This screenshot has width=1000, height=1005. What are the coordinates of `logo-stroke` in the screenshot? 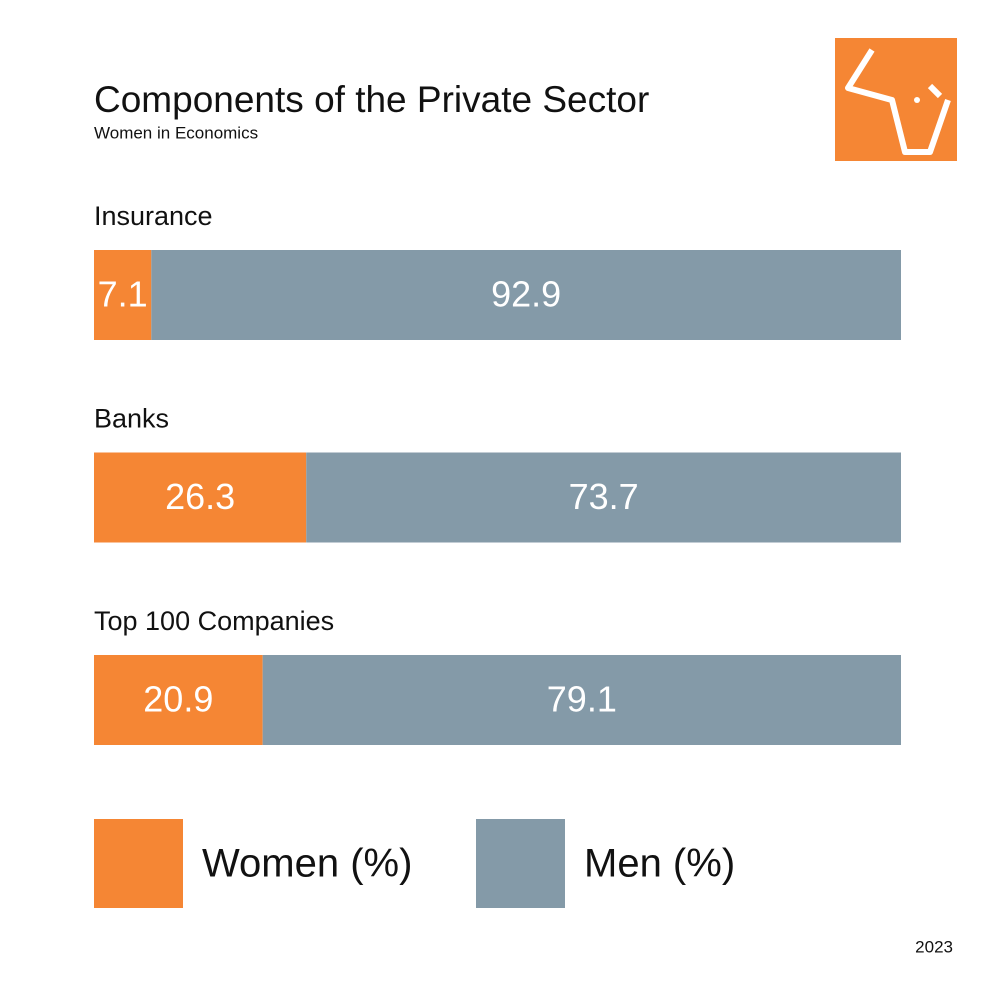 It's located at (935, 91).